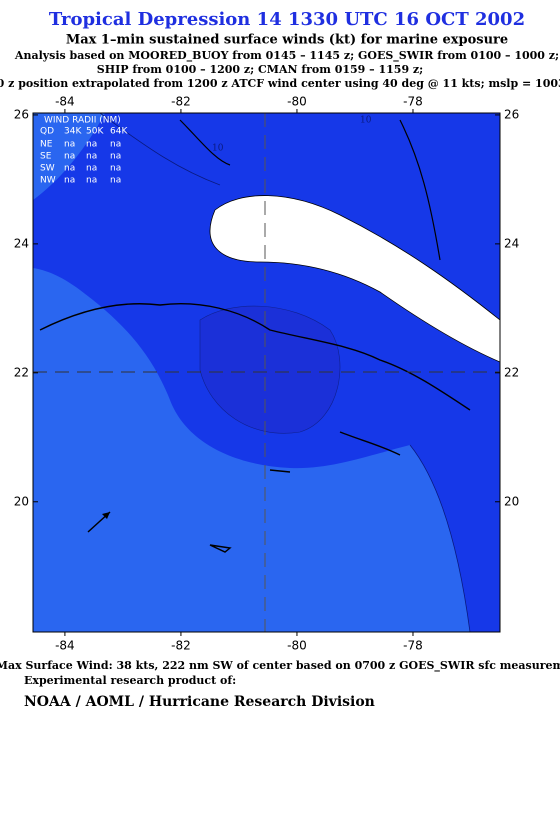 Image resolution: width=560 pixels, height=815 pixels. I want to click on radii-cell: NE, so click(46, 145).